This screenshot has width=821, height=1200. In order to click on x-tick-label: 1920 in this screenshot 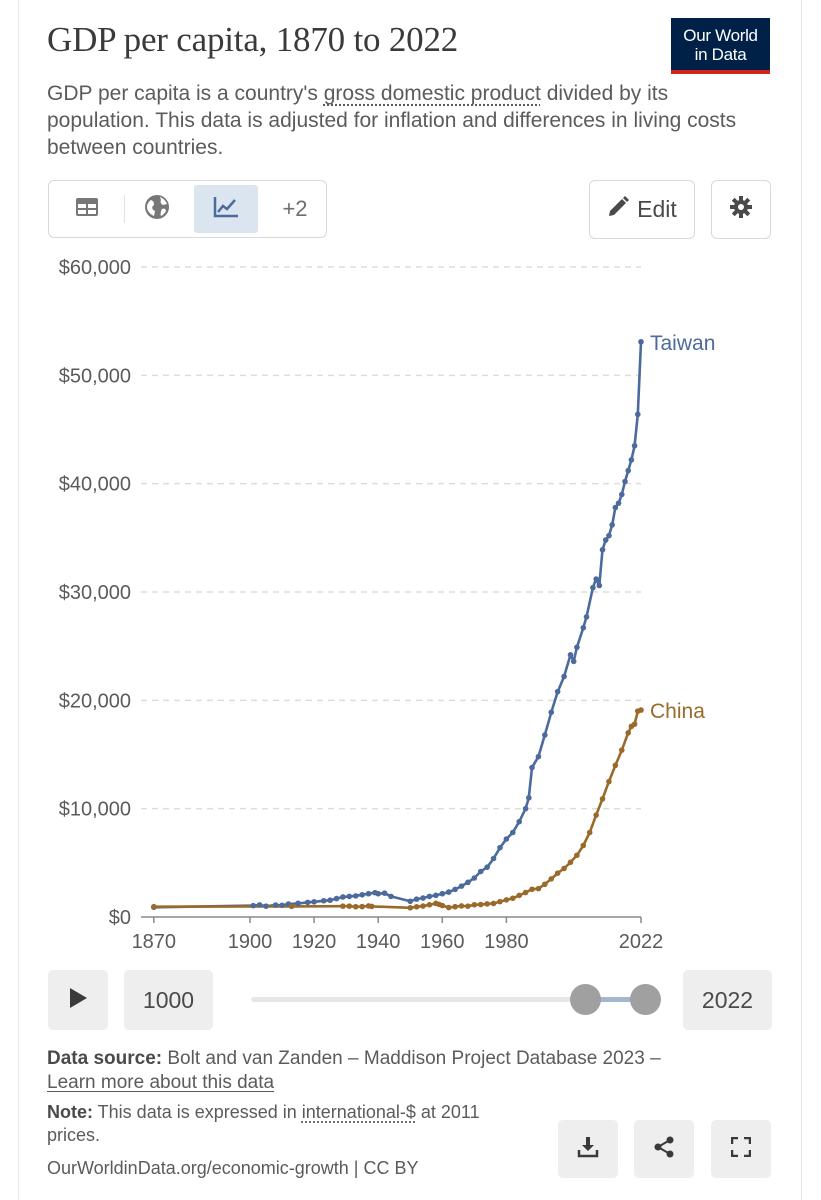, I will do `click(314, 942)`.